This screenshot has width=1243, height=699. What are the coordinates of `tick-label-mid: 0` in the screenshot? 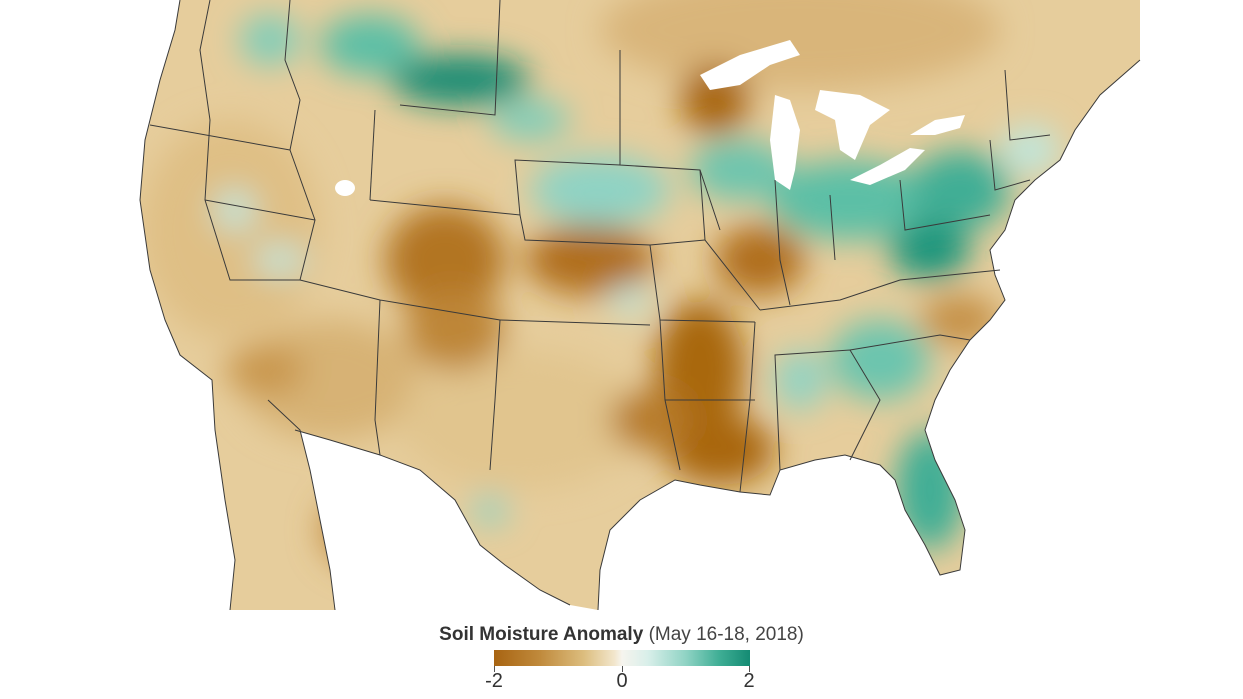 It's located at (622, 681).